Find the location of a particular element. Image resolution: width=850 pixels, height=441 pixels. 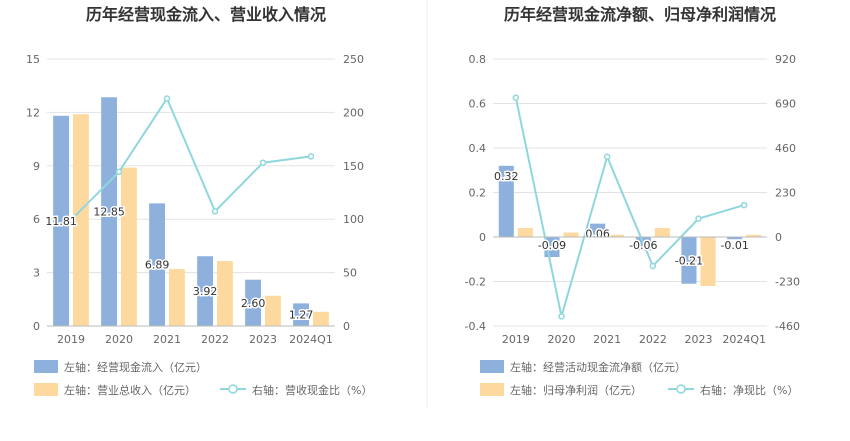

right-tick-label: 150 is located at coordinates (353, 166).